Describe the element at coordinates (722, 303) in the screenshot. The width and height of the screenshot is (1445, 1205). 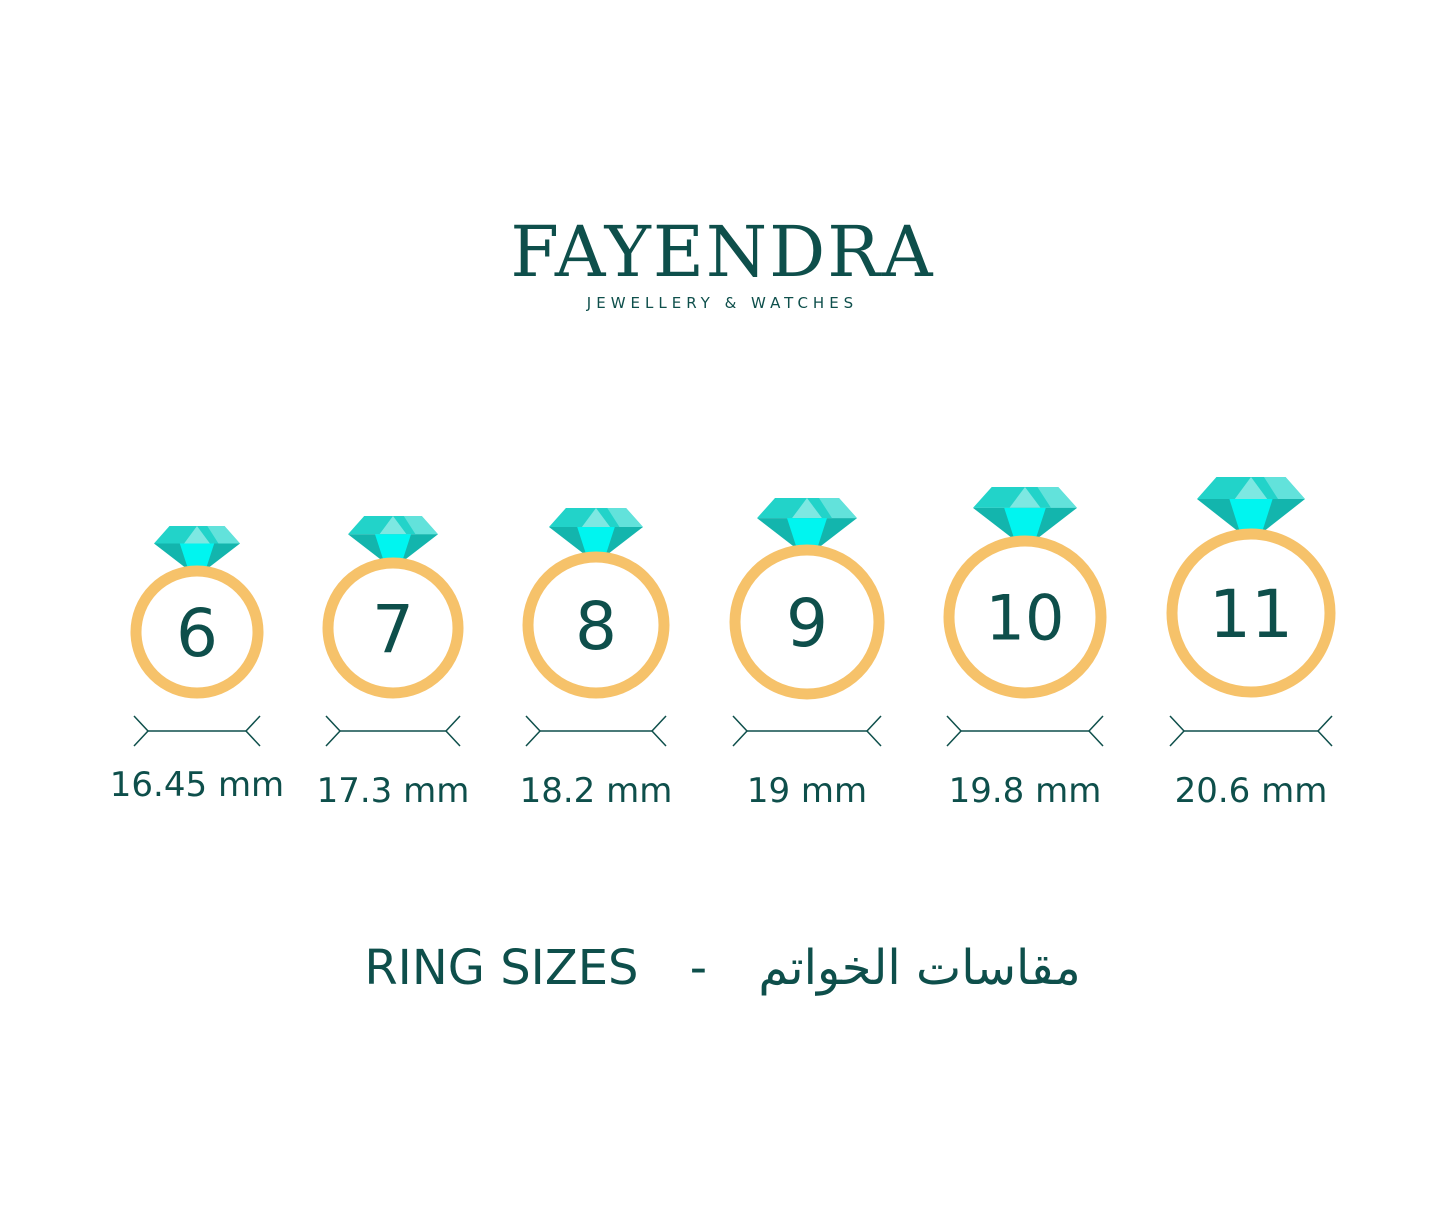
I see `brand-tagline: JEWELLERY & WATCHES` at that location.